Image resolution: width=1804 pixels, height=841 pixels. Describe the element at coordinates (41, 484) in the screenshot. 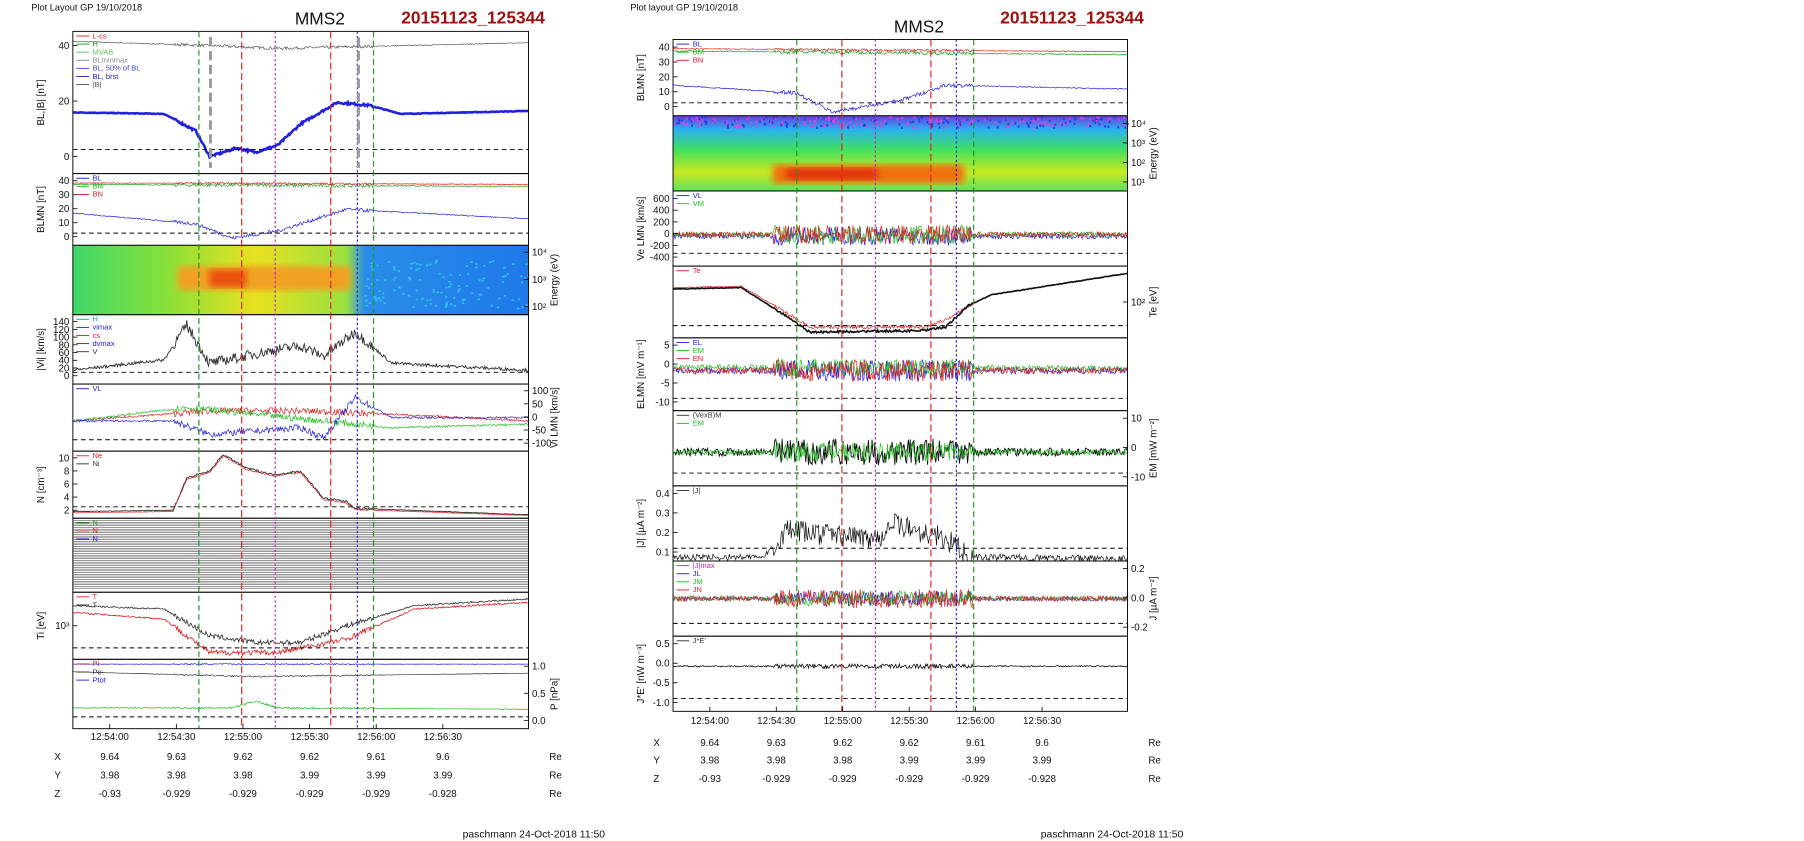

I see `y-axis-label: N [cm⁻³]` at that location.